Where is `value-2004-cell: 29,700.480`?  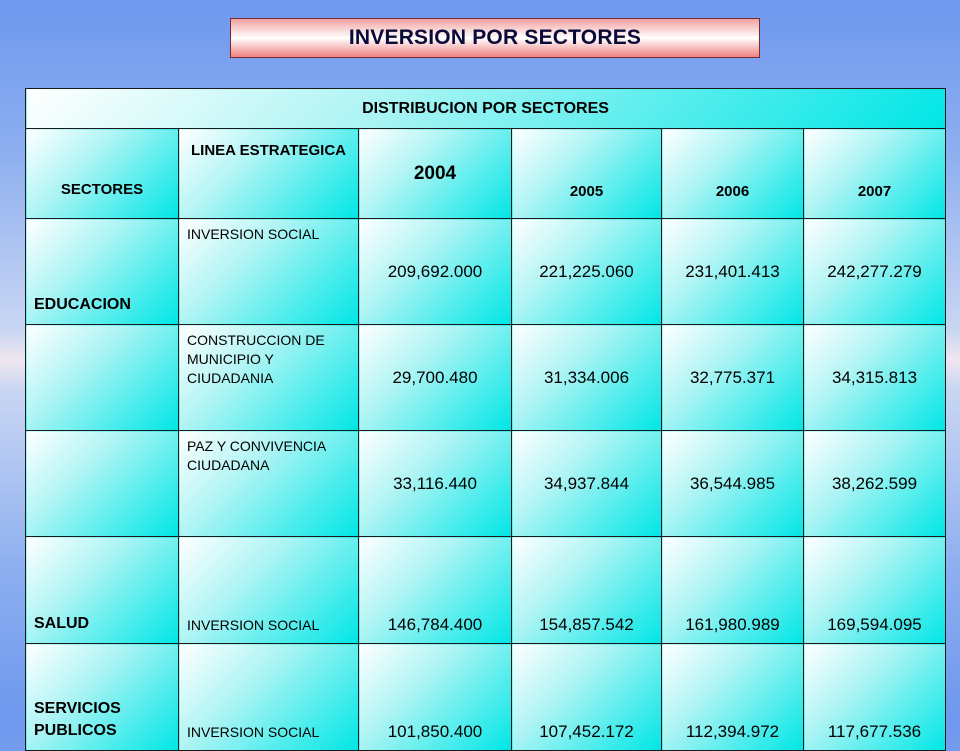
value-2004-cell: 29,700.480 is located at coordinates (435, 377).